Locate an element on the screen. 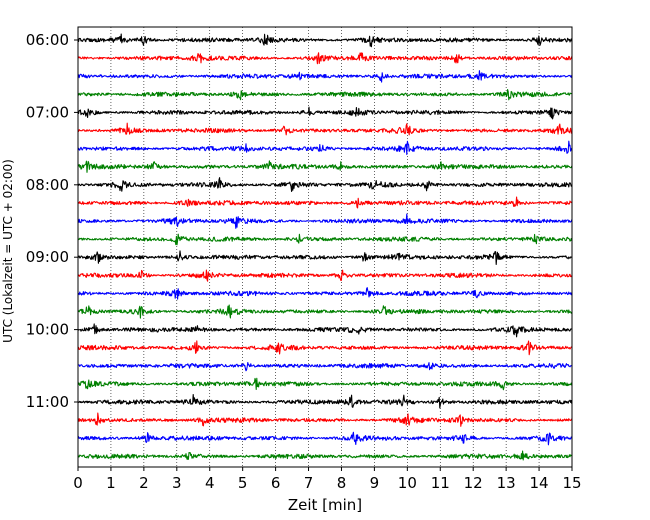 This screenshot has height=520, width=650. x-tick-label-15: 15 is located at coordinates (571, 483).